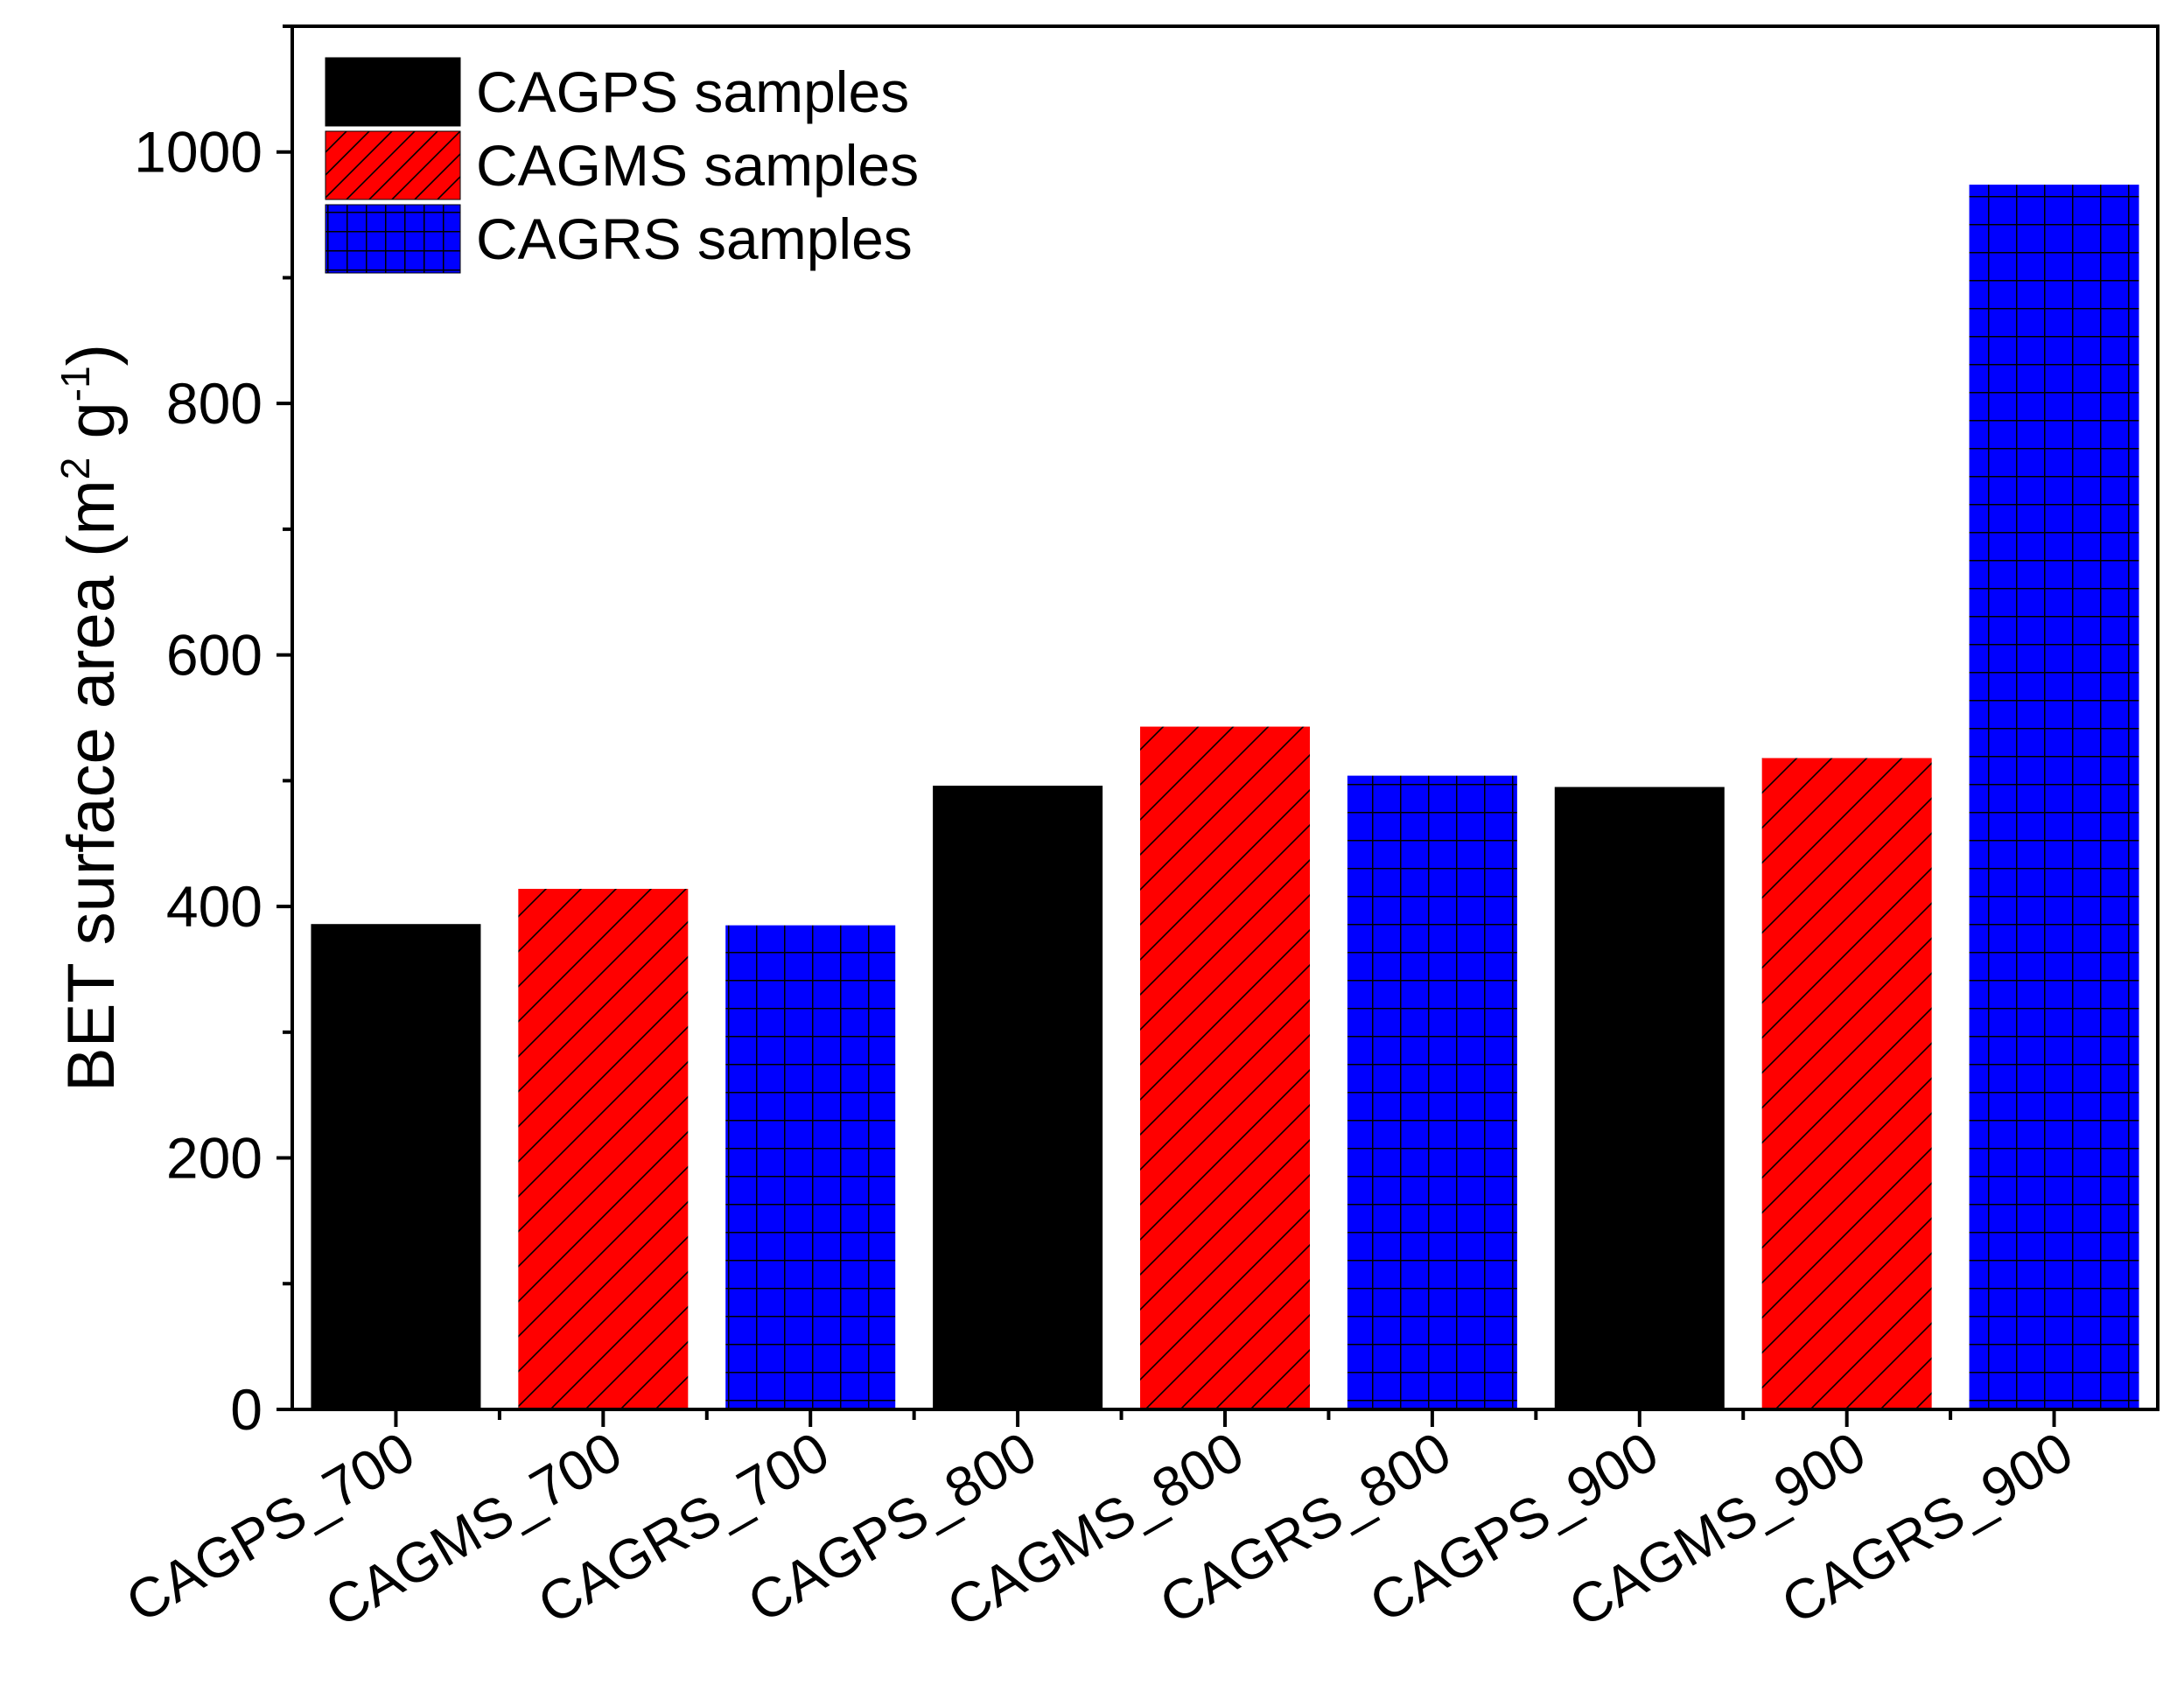 The height and width of the screenshot is (1699, 2184). Describe the element at coordinates (214, 1159) in the screenshot. I see `y-tick-label-200: 200` at that location.